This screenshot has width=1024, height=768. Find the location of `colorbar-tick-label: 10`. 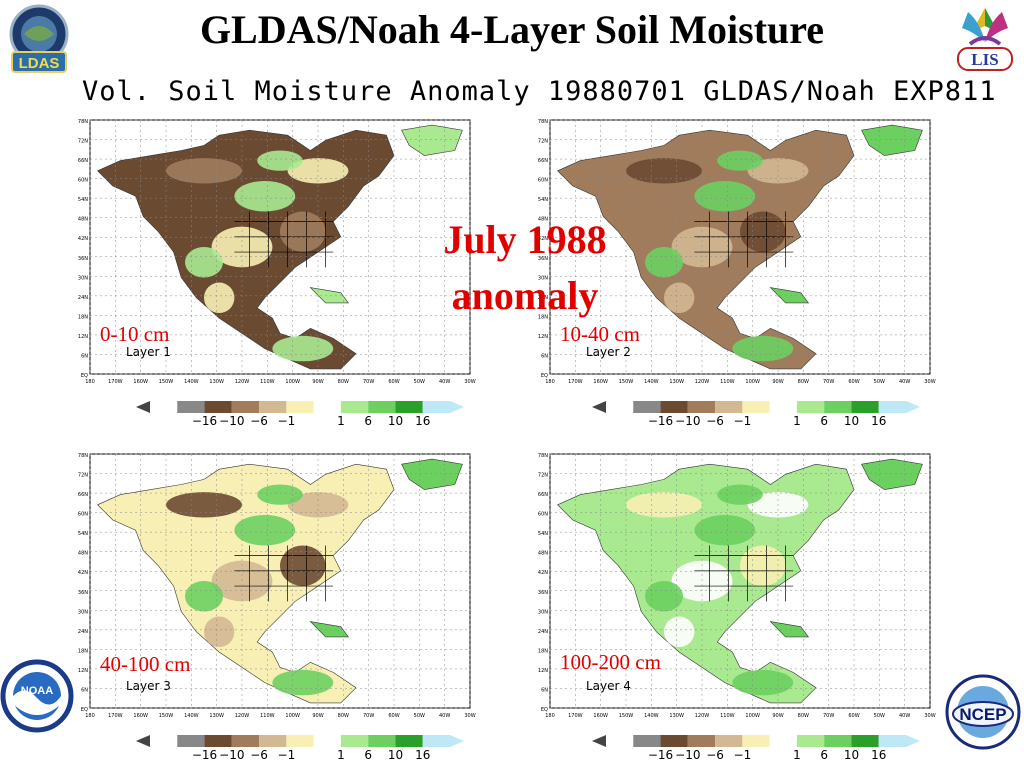

colorbar-tick-label: 10 is located at coordinates (851, 755).